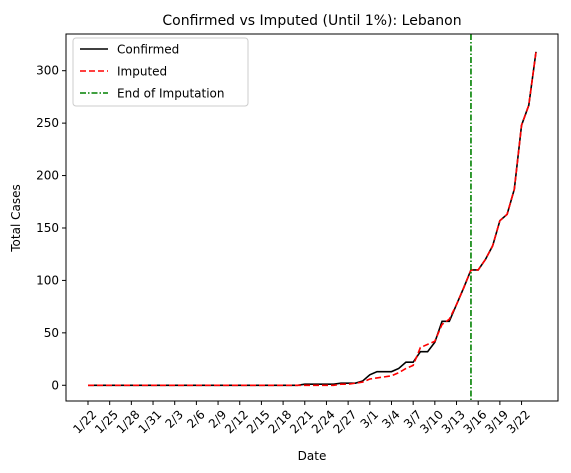  I want to click on y-tick-label: 100, so click(47, 280).